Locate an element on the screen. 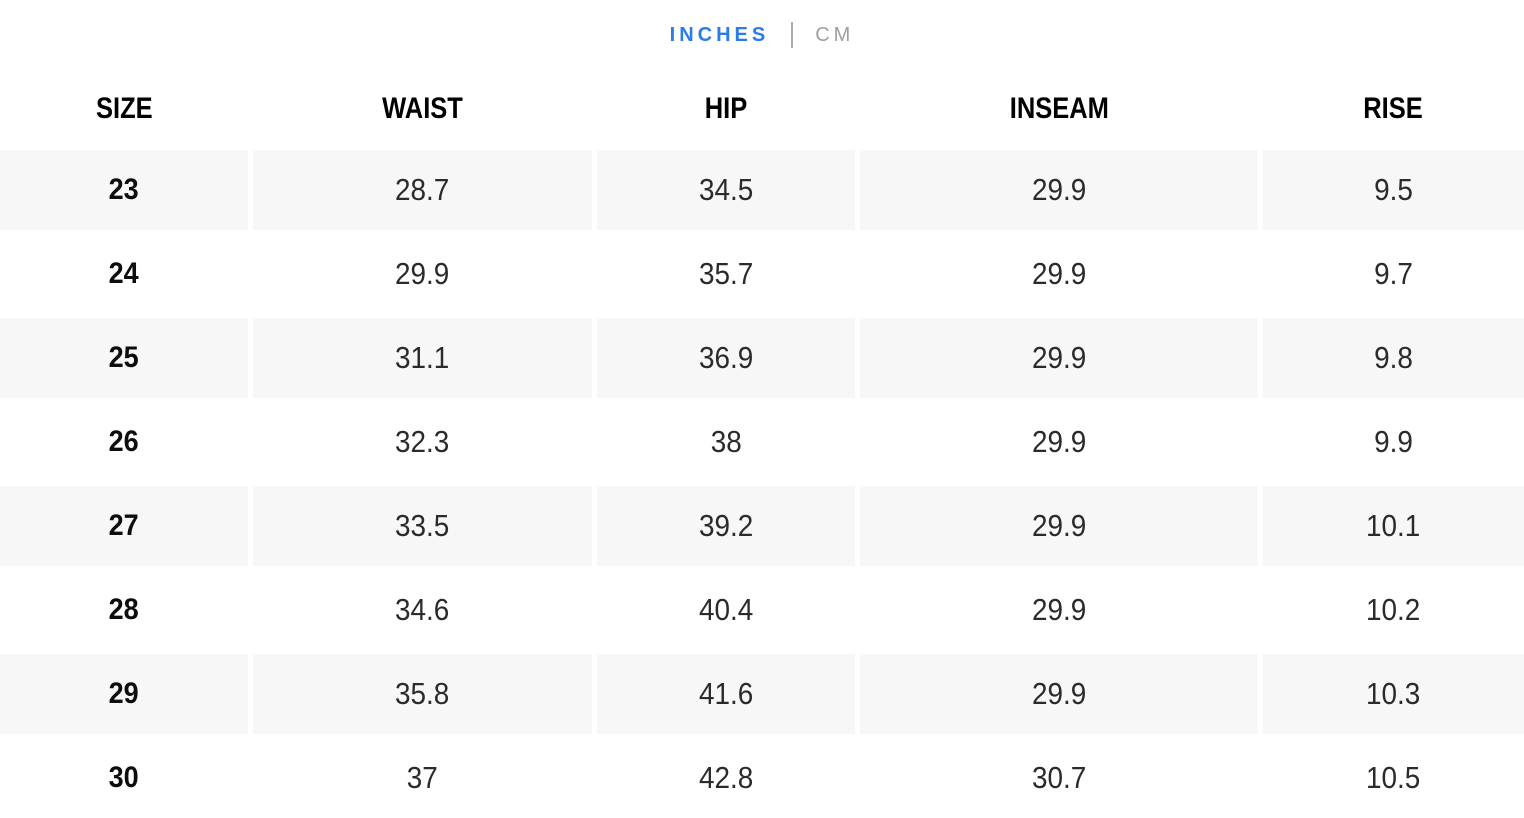  table-row: 24 29.9 35.7 29.9 9.7 is located at coordinates (762, 274).